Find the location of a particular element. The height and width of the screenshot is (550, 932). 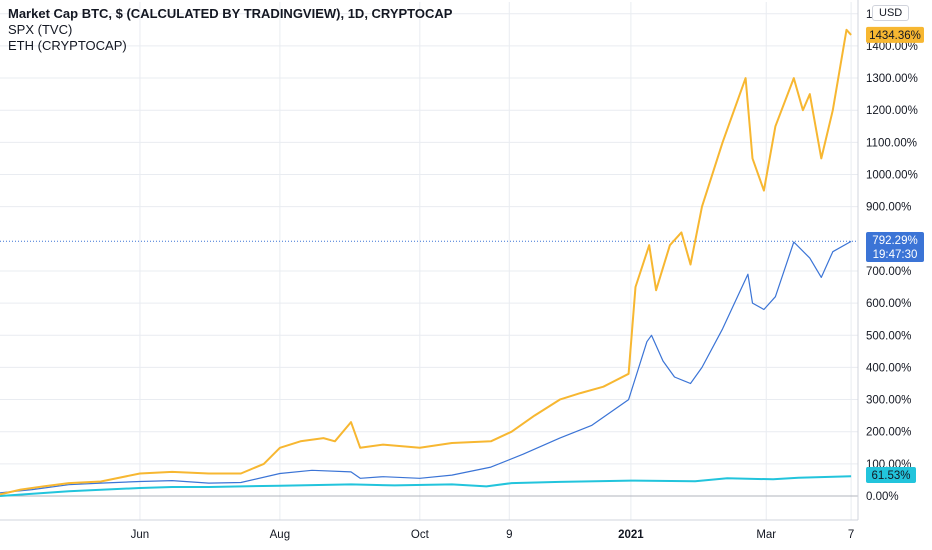

x-axis: Jun Aug Oct 9 2021 Mar 7 is located at coordinates (429, 530).